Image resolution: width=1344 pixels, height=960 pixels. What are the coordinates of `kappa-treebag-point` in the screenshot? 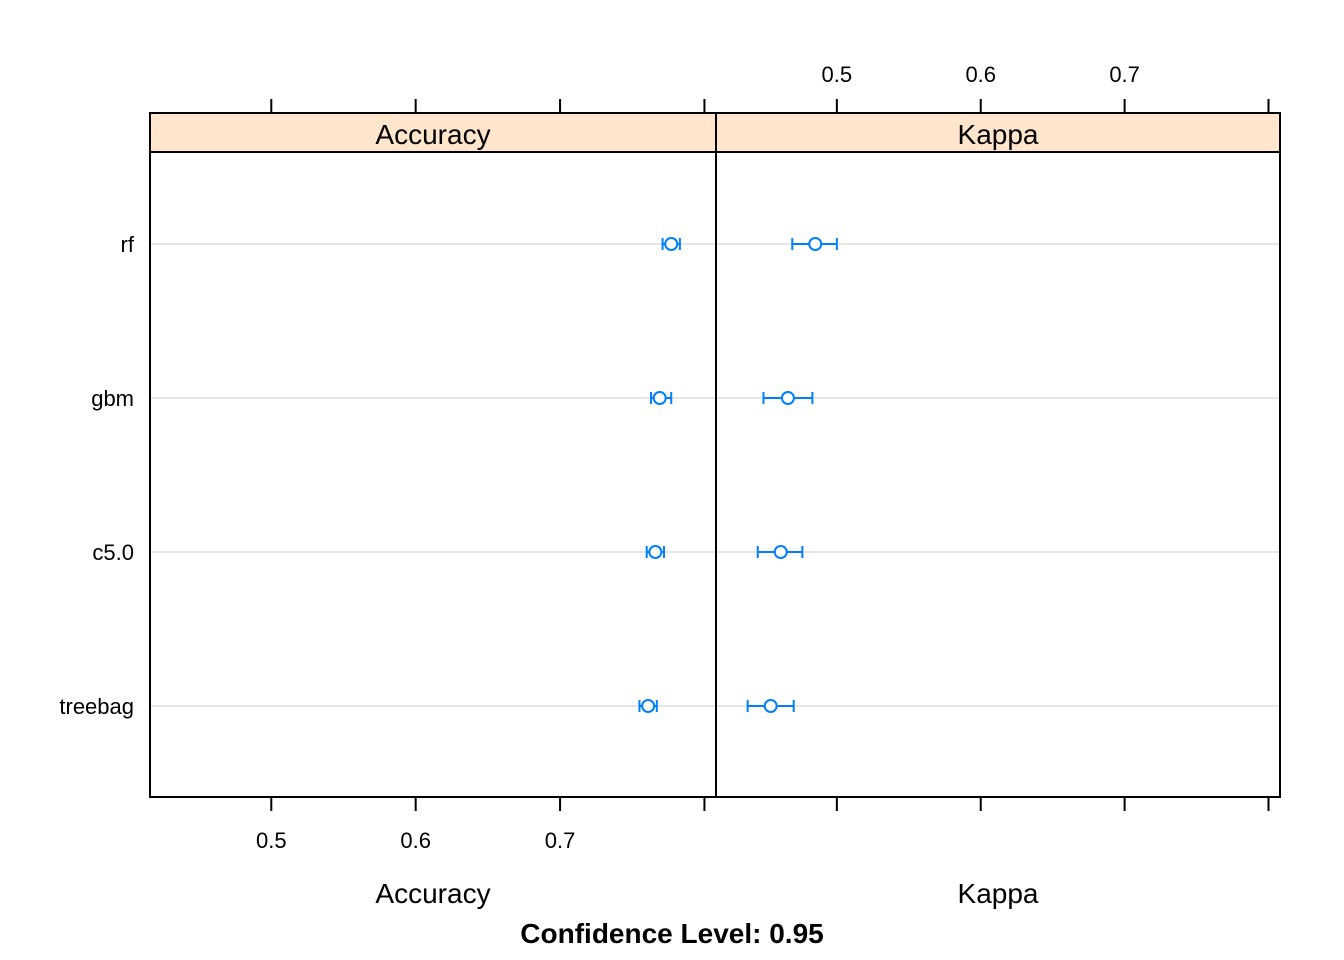 It's located at (770, 706).